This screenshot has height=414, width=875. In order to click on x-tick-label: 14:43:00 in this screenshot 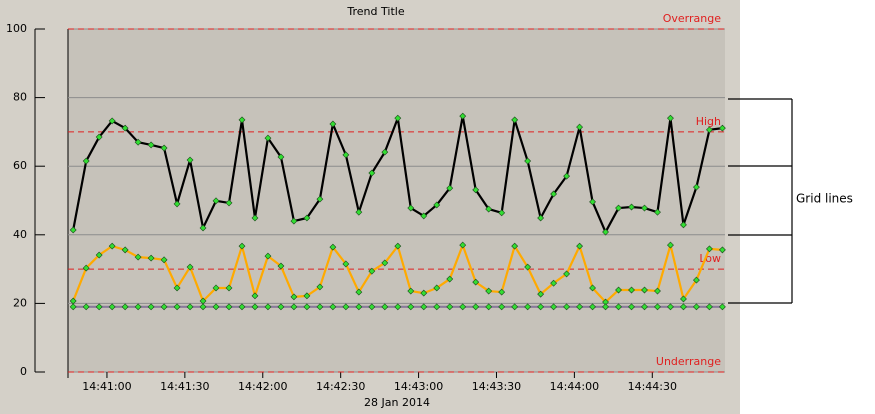, I will do `click(418, 386)`.